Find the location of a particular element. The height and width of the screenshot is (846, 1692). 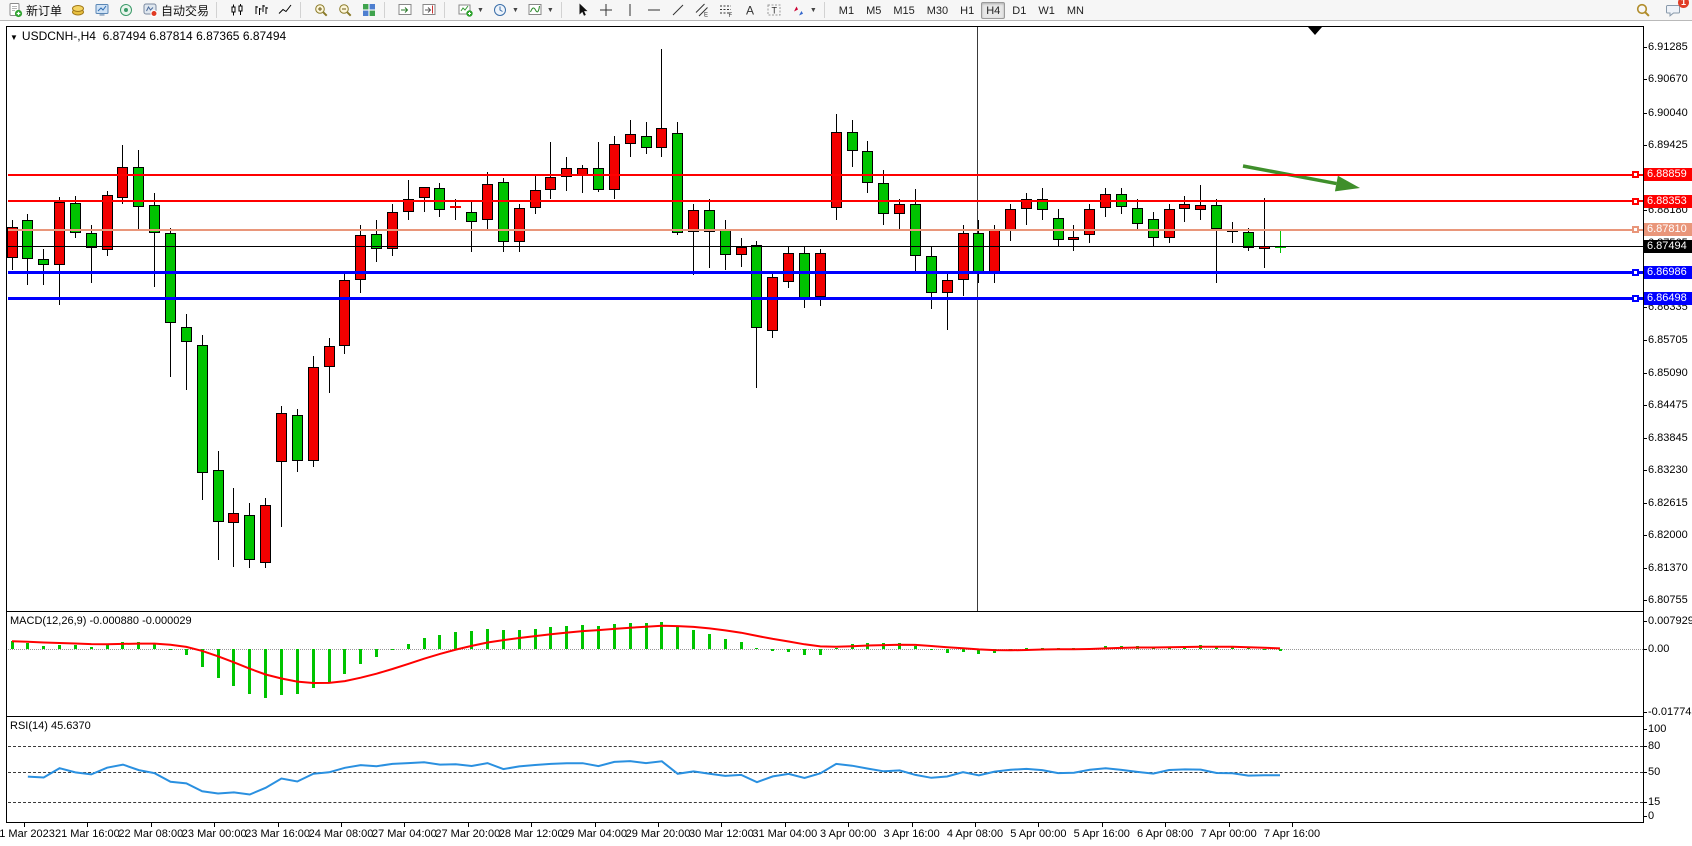

text-label-icon: T is located at coordinates (774, 10).